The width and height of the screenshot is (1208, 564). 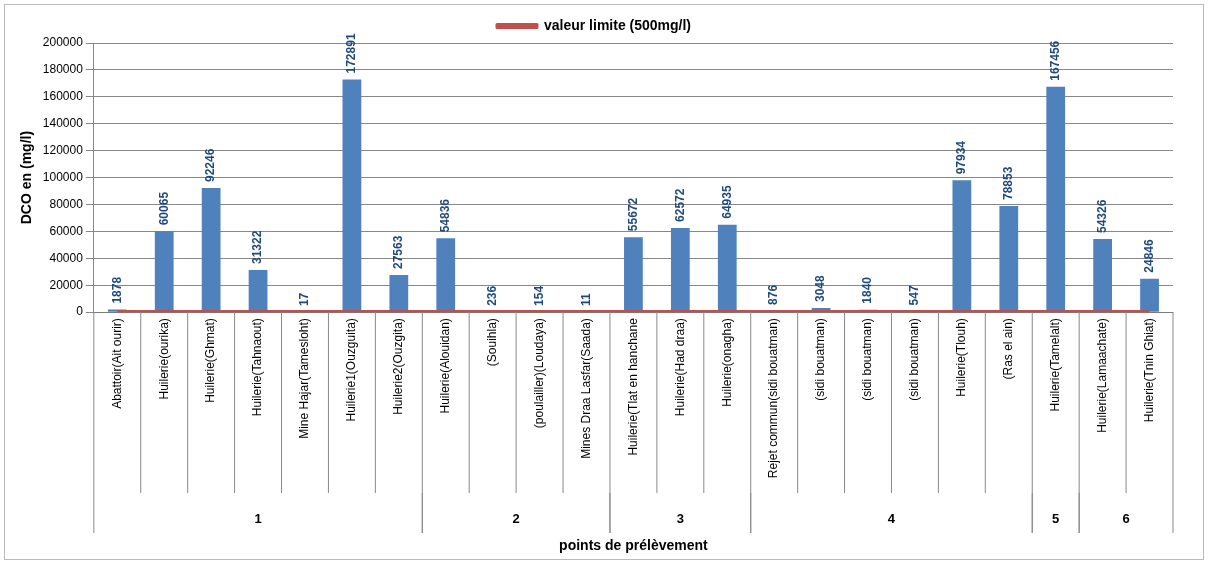 What do you see at coordinates (961, 157) in the screenshot?
I see `data-label: 97934` at bounding box center [961, 157].